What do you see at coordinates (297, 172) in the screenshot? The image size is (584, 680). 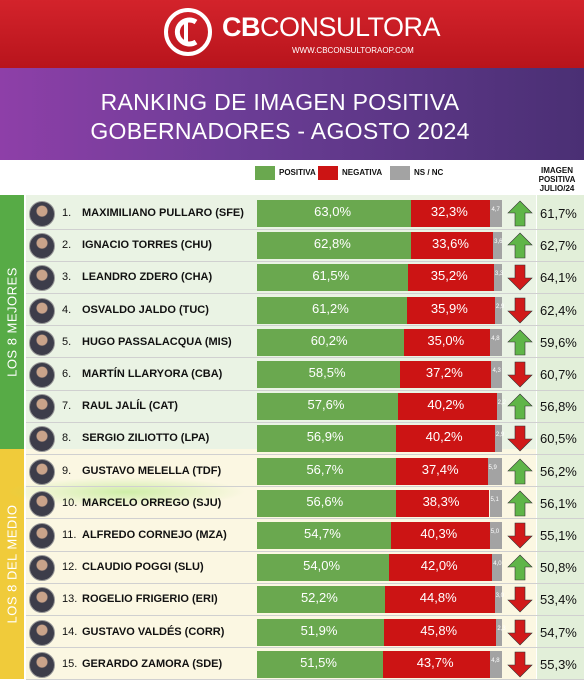 I see `legend-label-positive: POSITIVA` at bounding box center [297, 172].